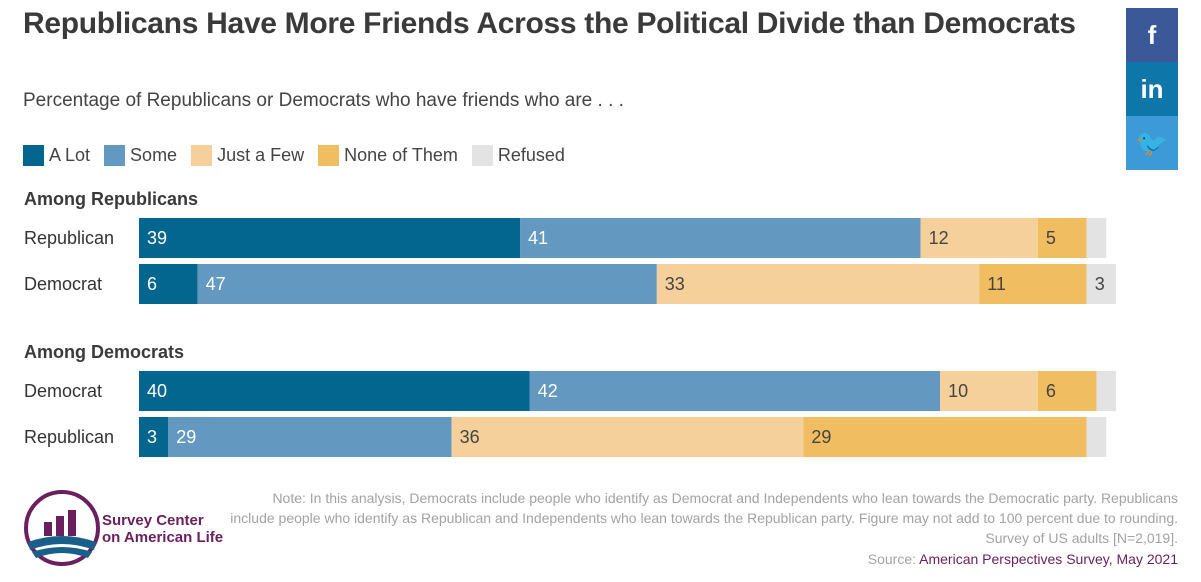  What do you see at coordinates (157, 238) in the screenshot?
I see `bar-value-label: 39` at bounding box center [157, 238].